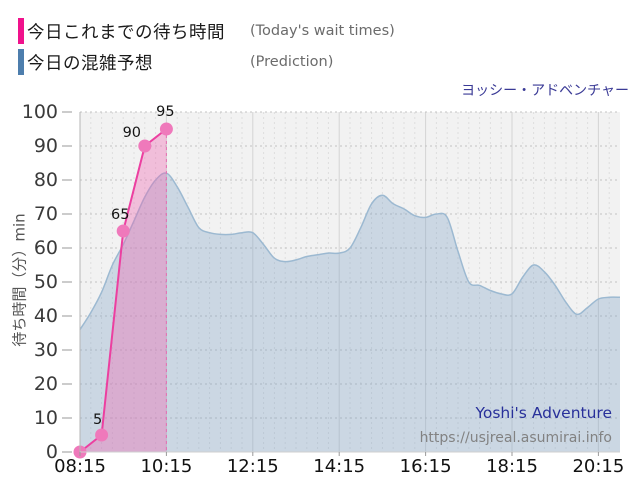  I want to click on point-value-label: 65, so click(120, 215).